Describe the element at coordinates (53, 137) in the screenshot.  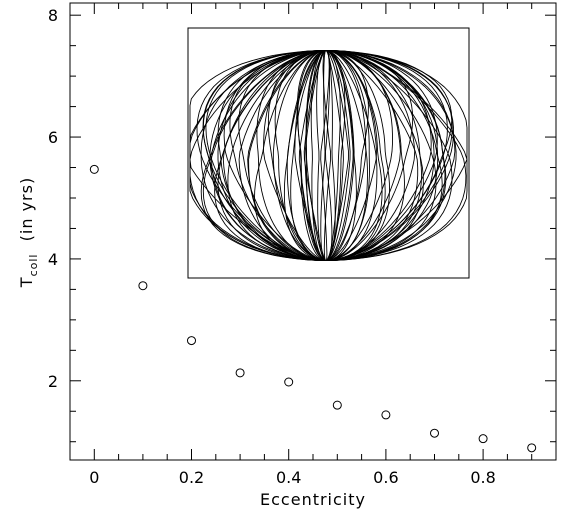
I see `y-tick-label: 6` at that location.